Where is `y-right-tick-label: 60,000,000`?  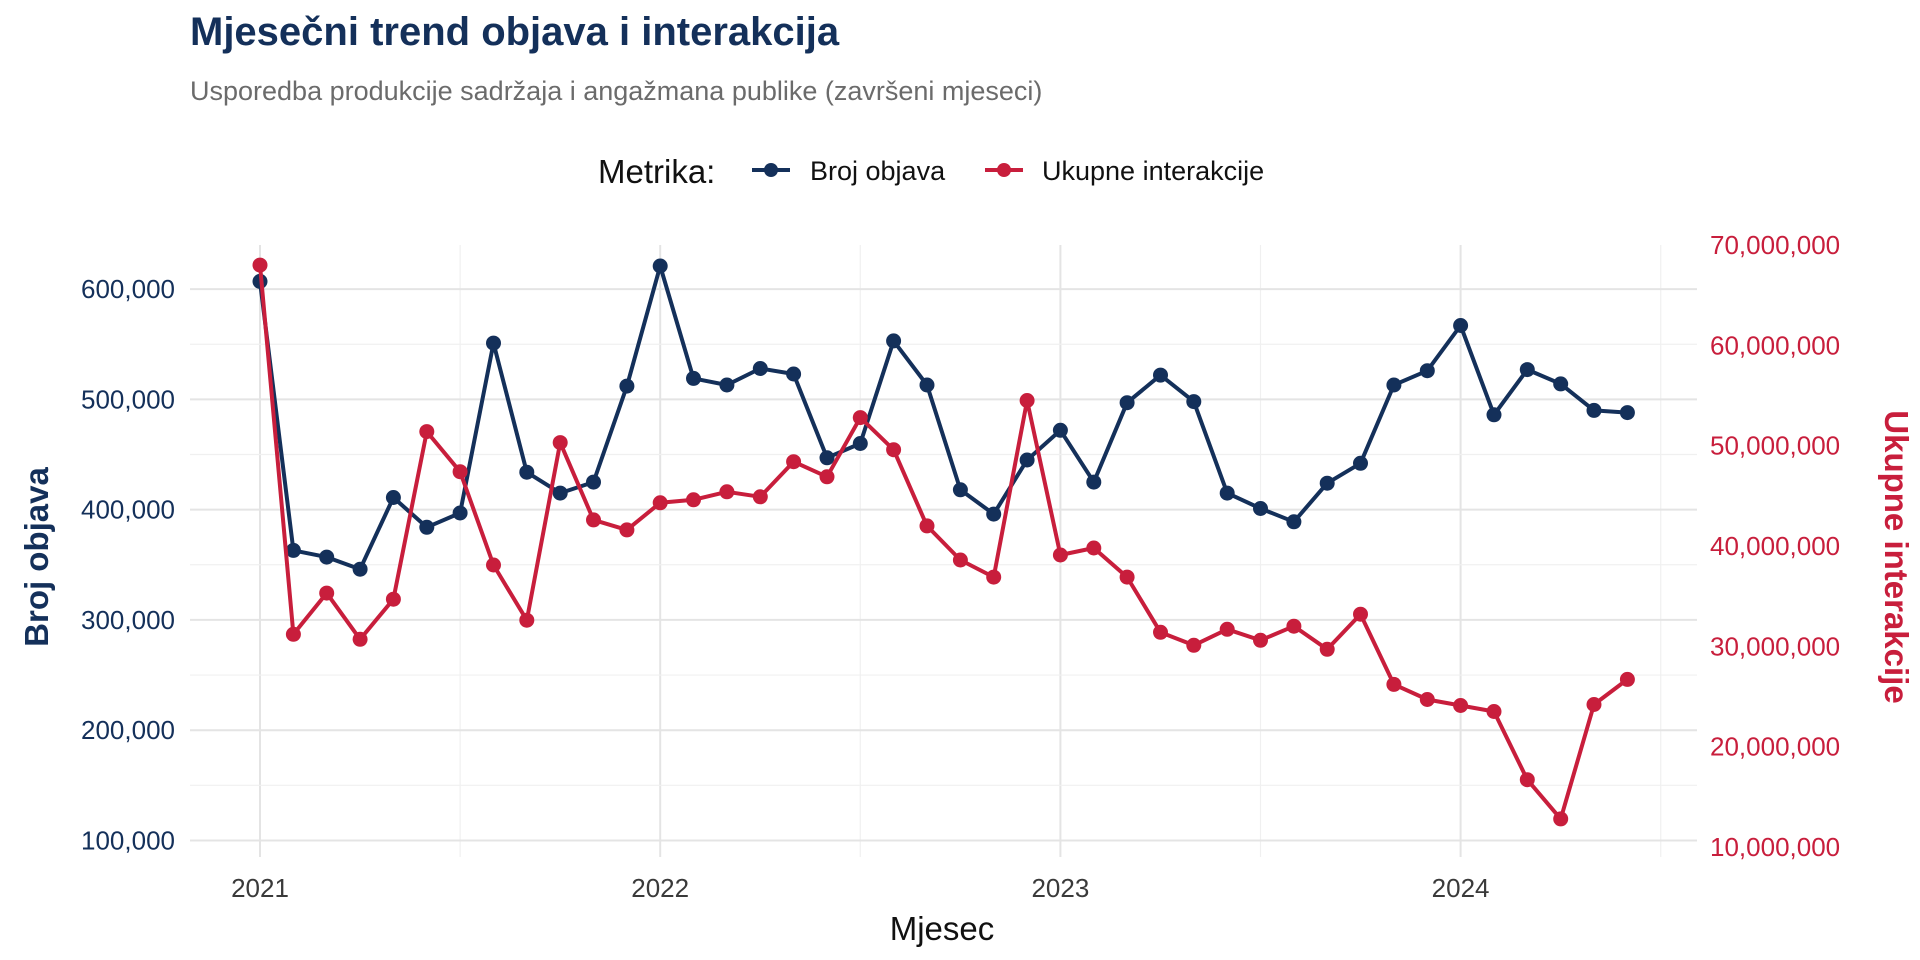 y-right-tick-label: 60,000,000 is located at coordinates (1775, 345).